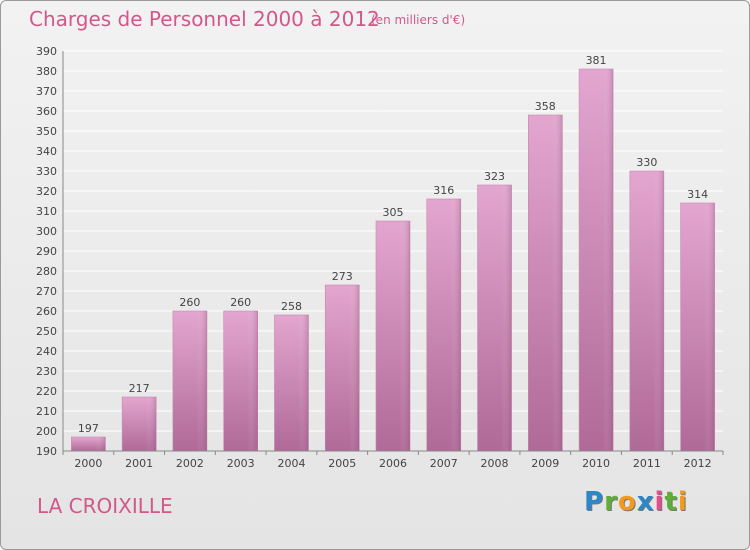 This screenshot has width=750, height=550. Describe the element at coordinates (418, 20) in the screenshot. I see `chart-subtitle: (en milliers d'€)` at that location.